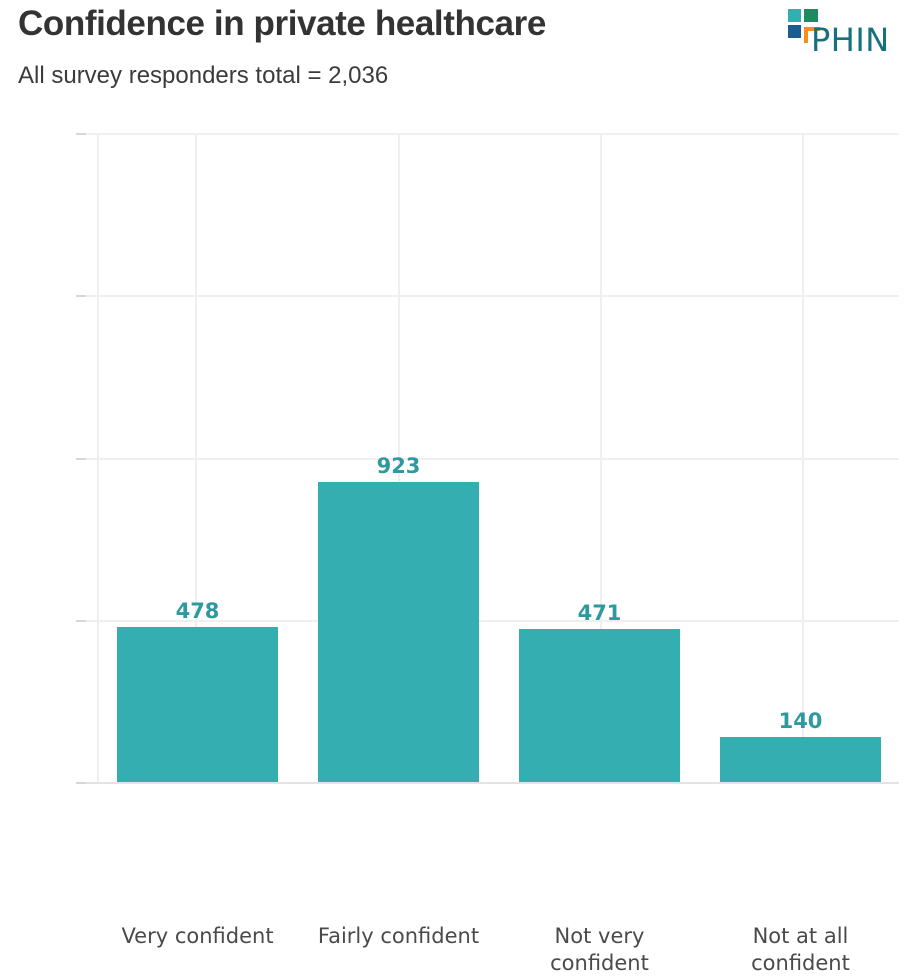  I want to click on bar-not-at-all-confident, so click(800, 759).